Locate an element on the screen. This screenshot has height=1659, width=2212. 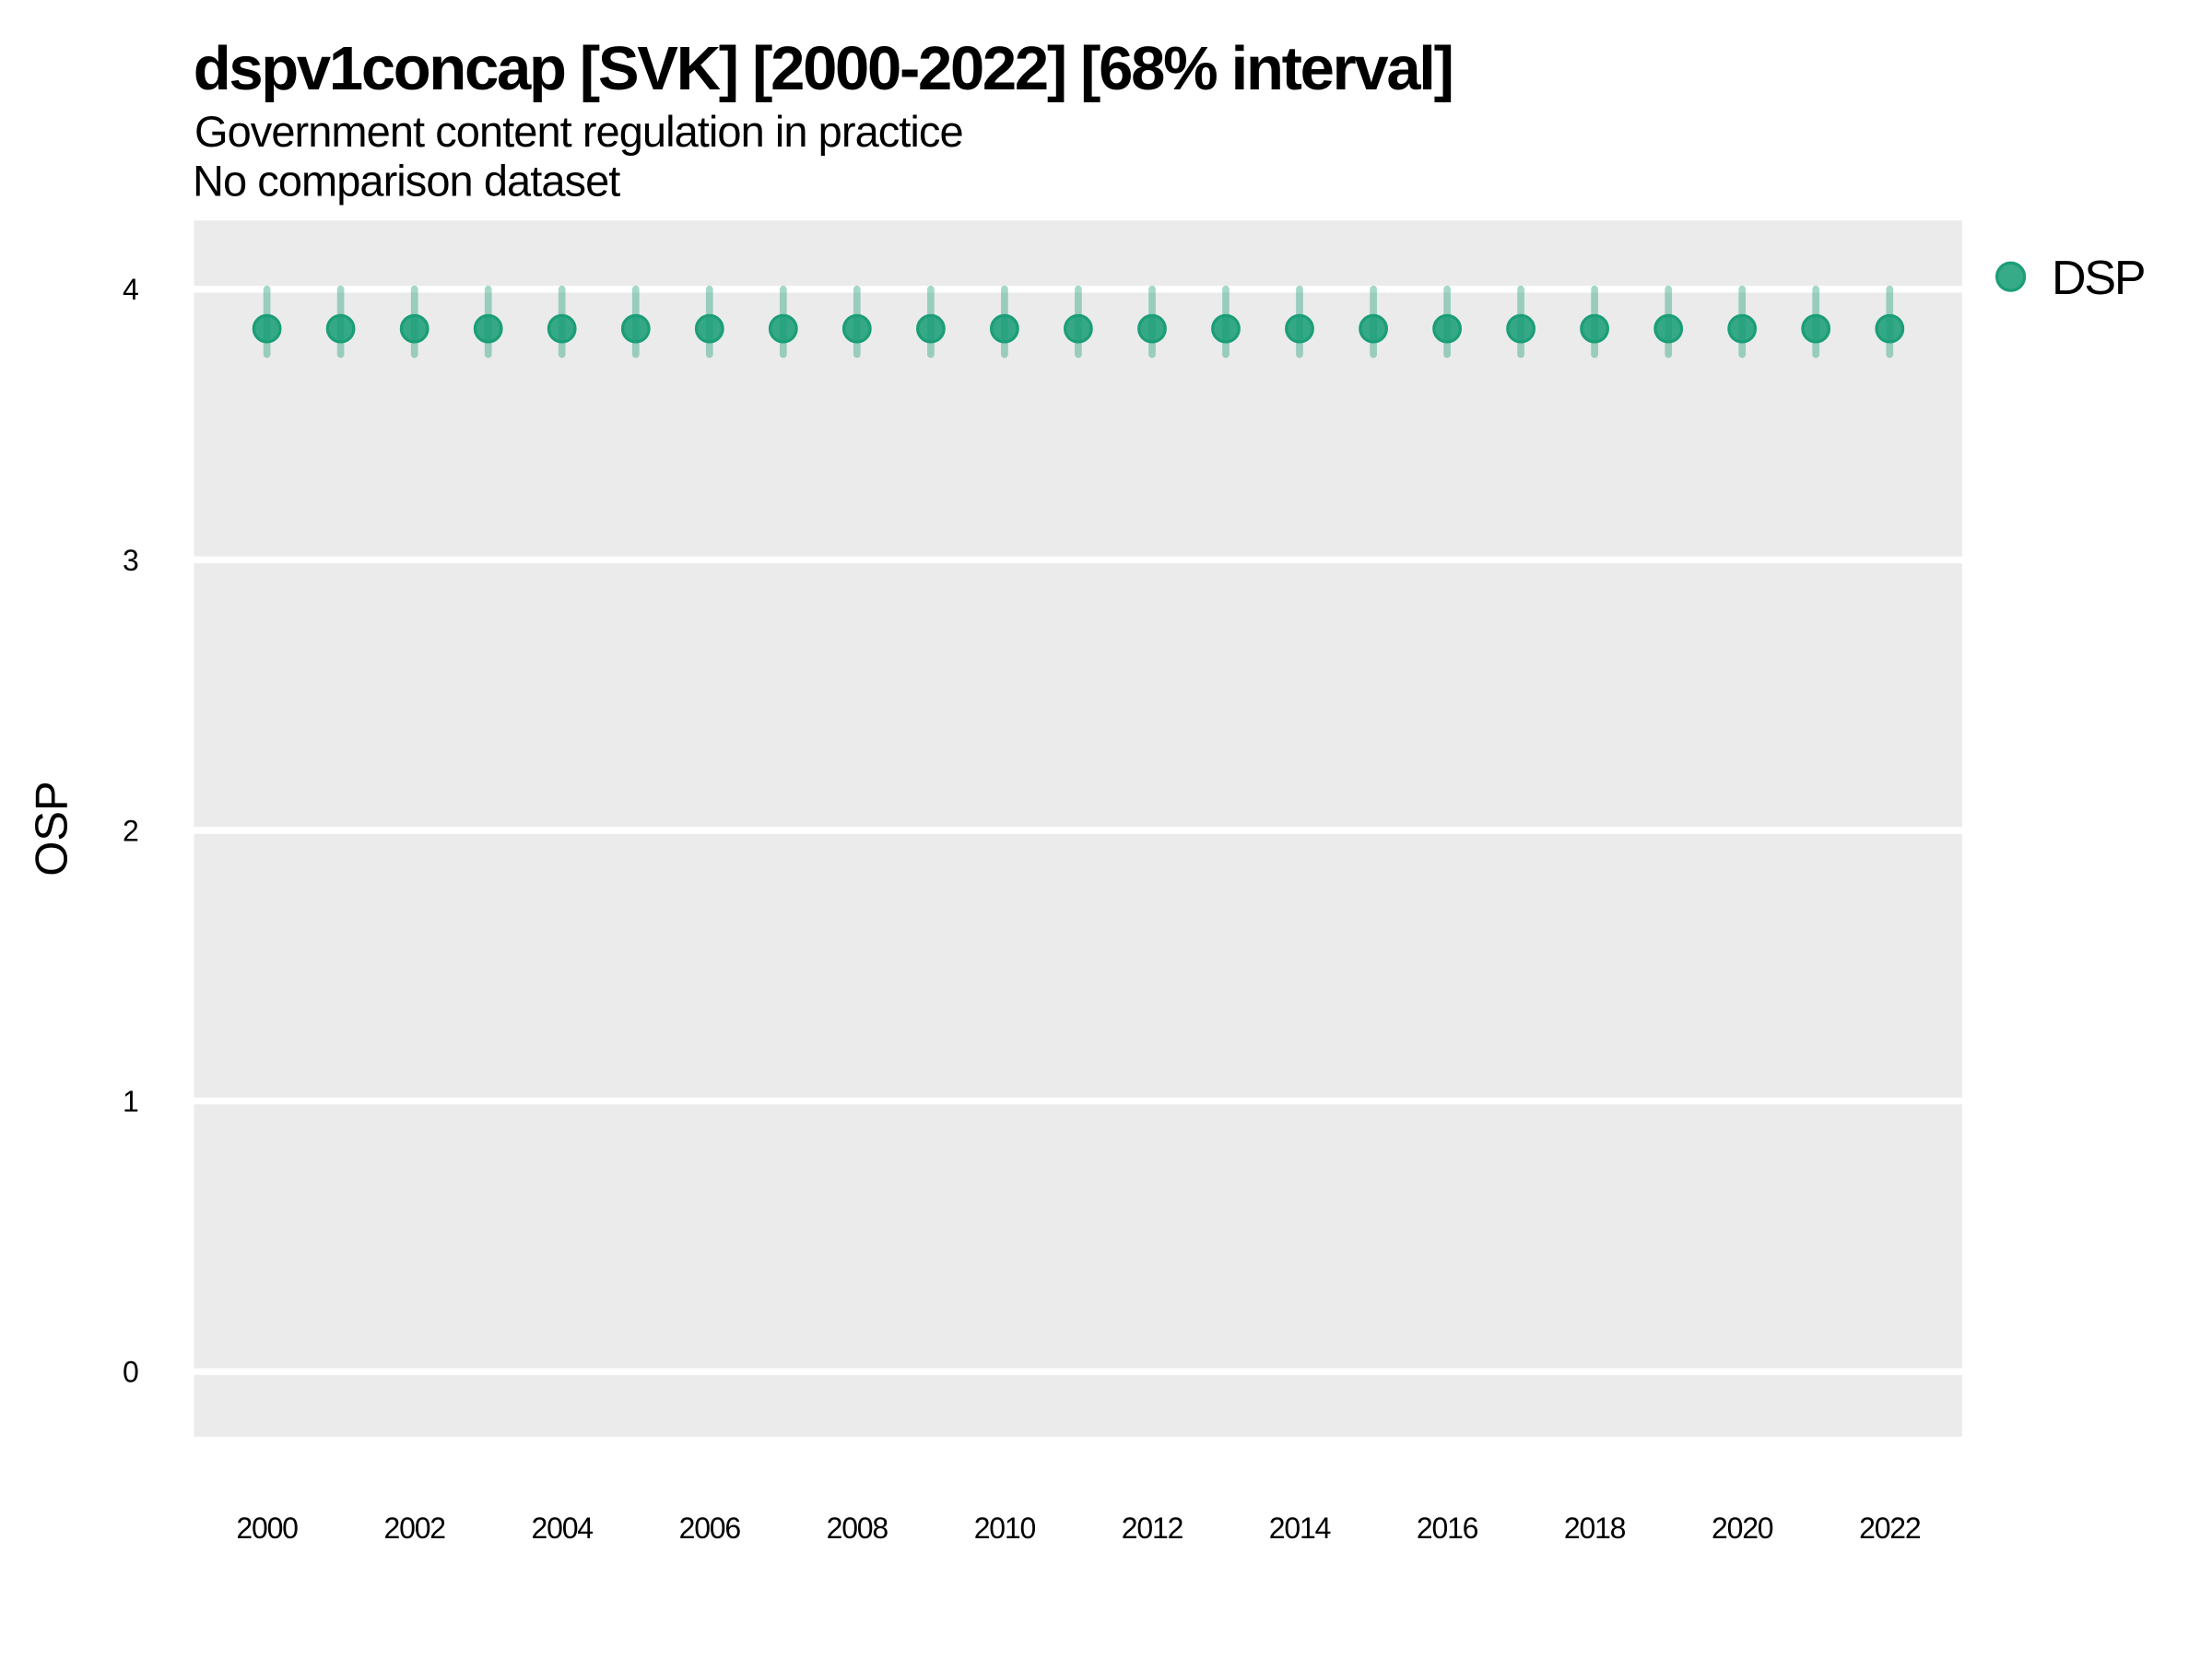
svg-text: 2020 is located at coordinates (1742, 1528).